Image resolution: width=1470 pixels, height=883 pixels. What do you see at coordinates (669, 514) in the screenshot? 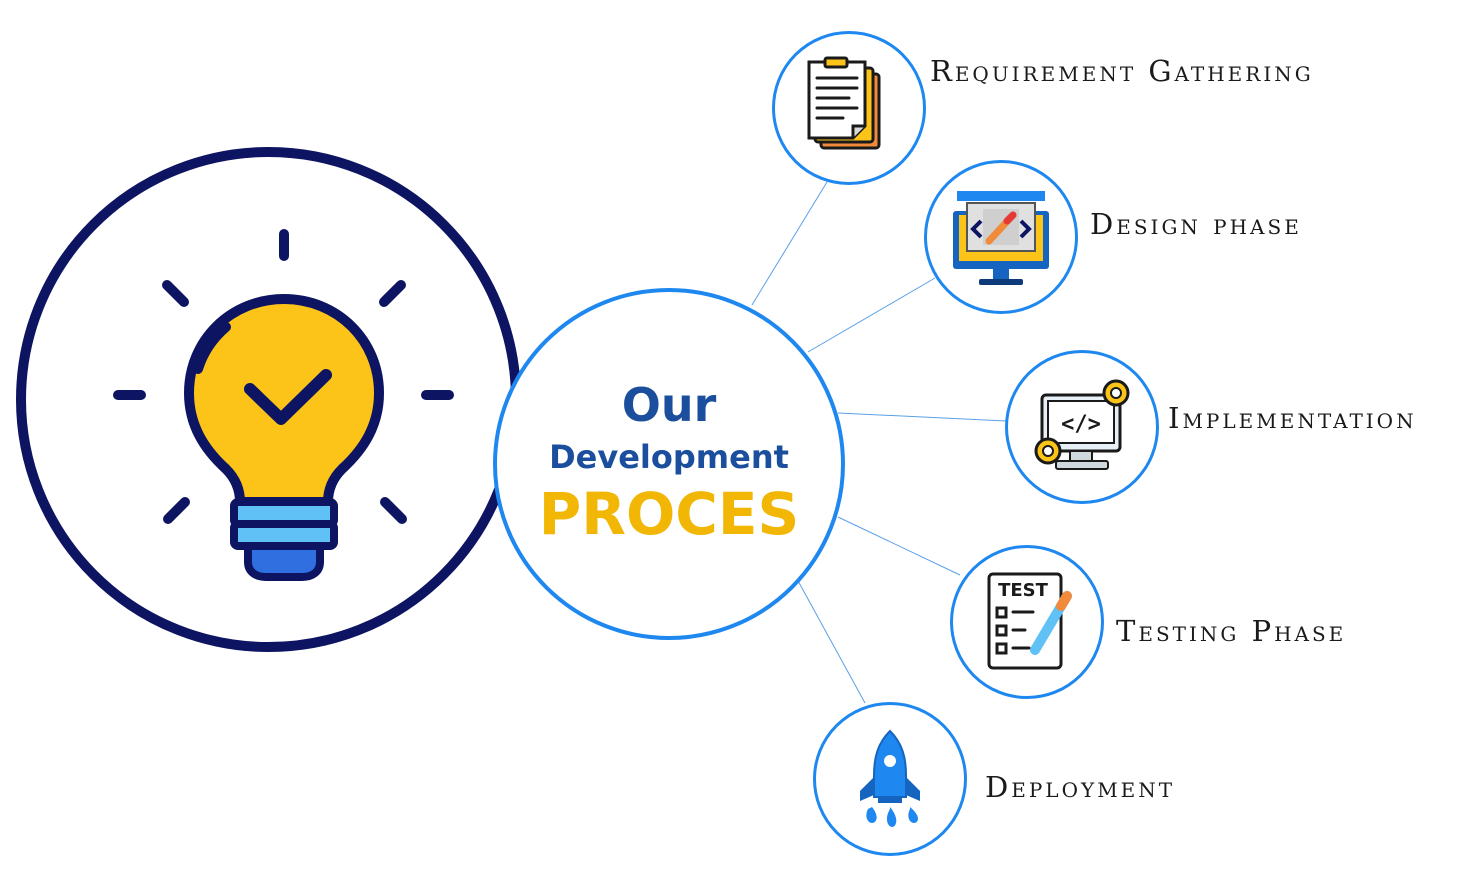
I see `title-line-proces: PROCES` at bounding box center [669, 514].